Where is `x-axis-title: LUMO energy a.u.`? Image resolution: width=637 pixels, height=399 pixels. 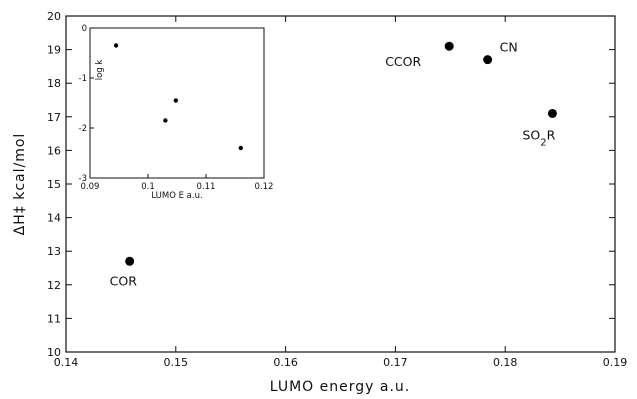 x-axis-title: LUMO energy a.u. is located at coordinates (340, 387).